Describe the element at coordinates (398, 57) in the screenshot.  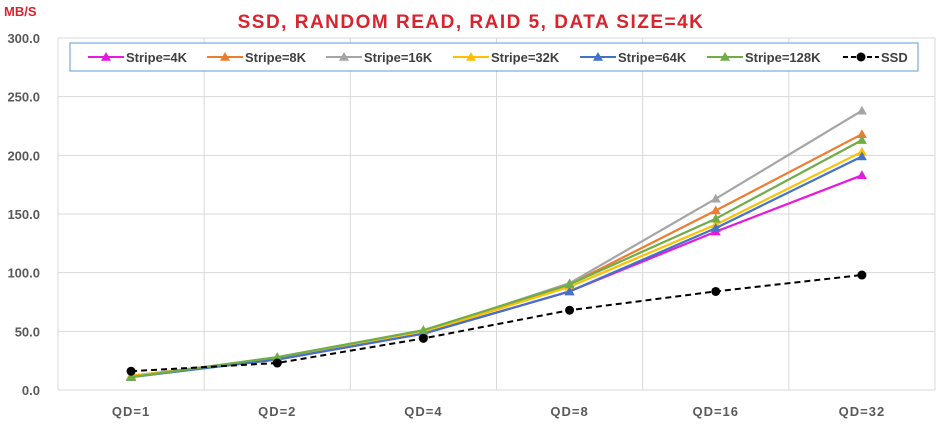
I see `legend-entry: Stripe=16K` at that location.